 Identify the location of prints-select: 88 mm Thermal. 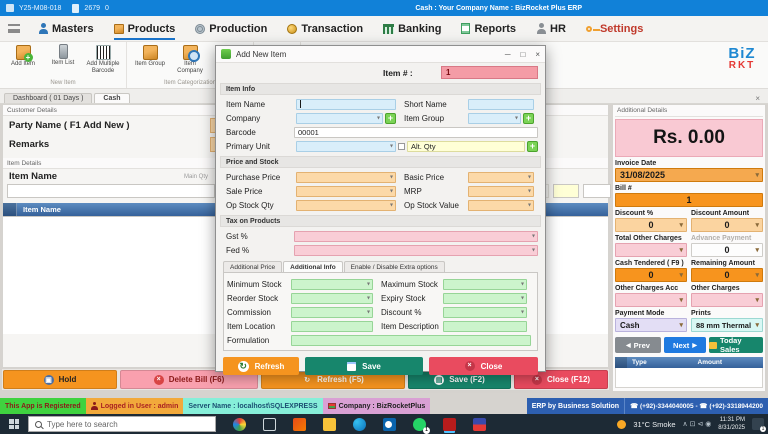
(727, 325).